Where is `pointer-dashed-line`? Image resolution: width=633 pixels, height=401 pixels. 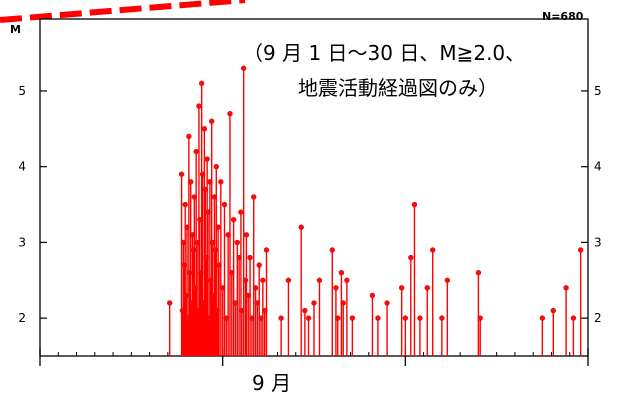 pointer-dashed-line is located at coordinates (123, 11).